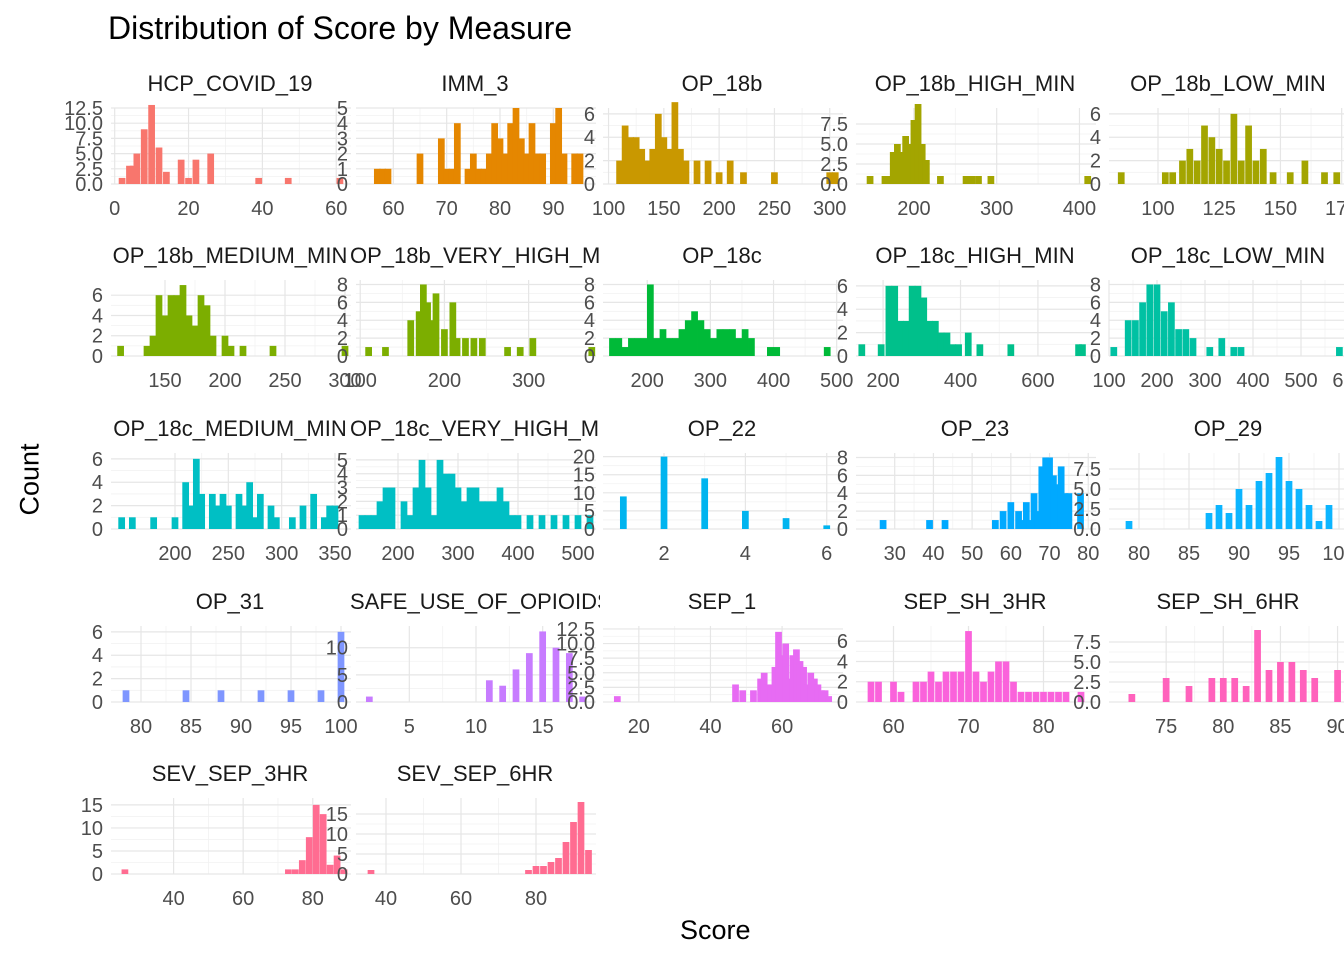  What do you see at coordinates (468, 156) in the screenshot?
I see `facet-panel: IMM_3 0 1 2 3 4 5 60 70 80 90` at bounding box center [468, 156].